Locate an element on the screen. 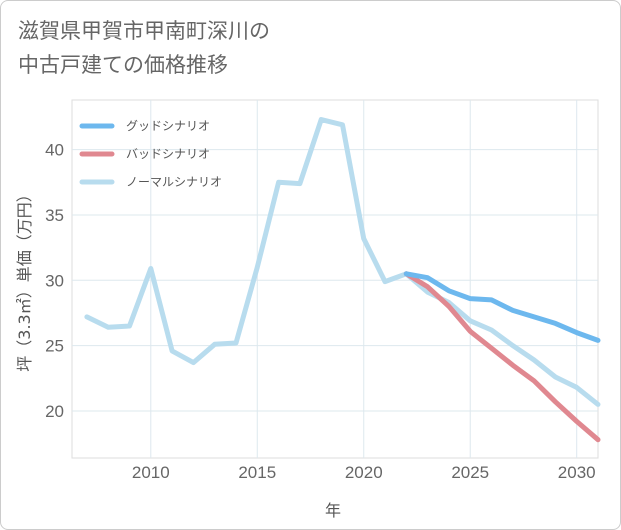 The width and height of the screenshot is (621, 530). y-axis-label: 坪（3.3㎡）単価（万円） is located at coordinates (24, 278).